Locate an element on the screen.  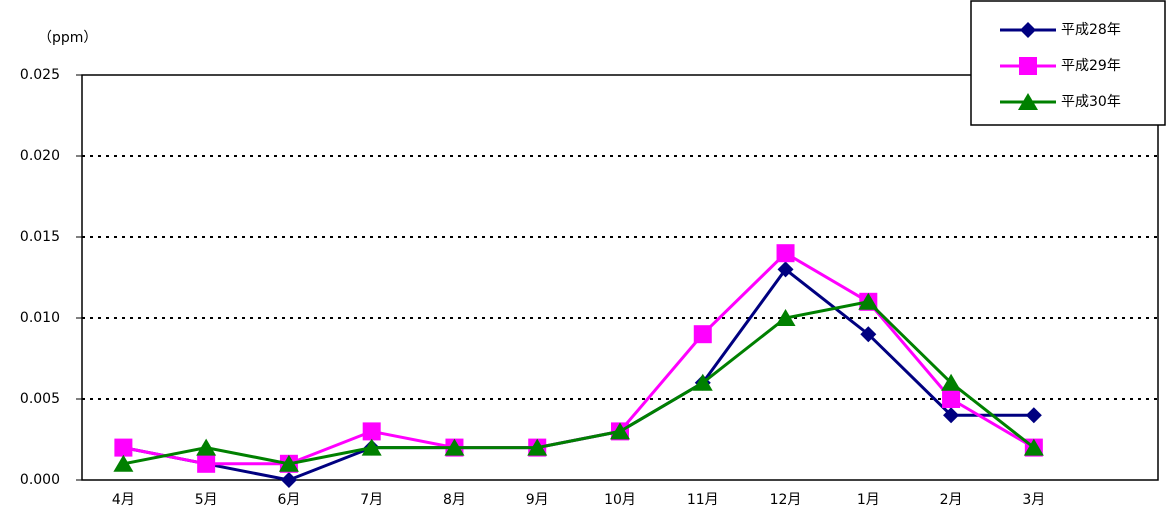
y-tick-label: 0.000 is located at coordinates (40, 480).